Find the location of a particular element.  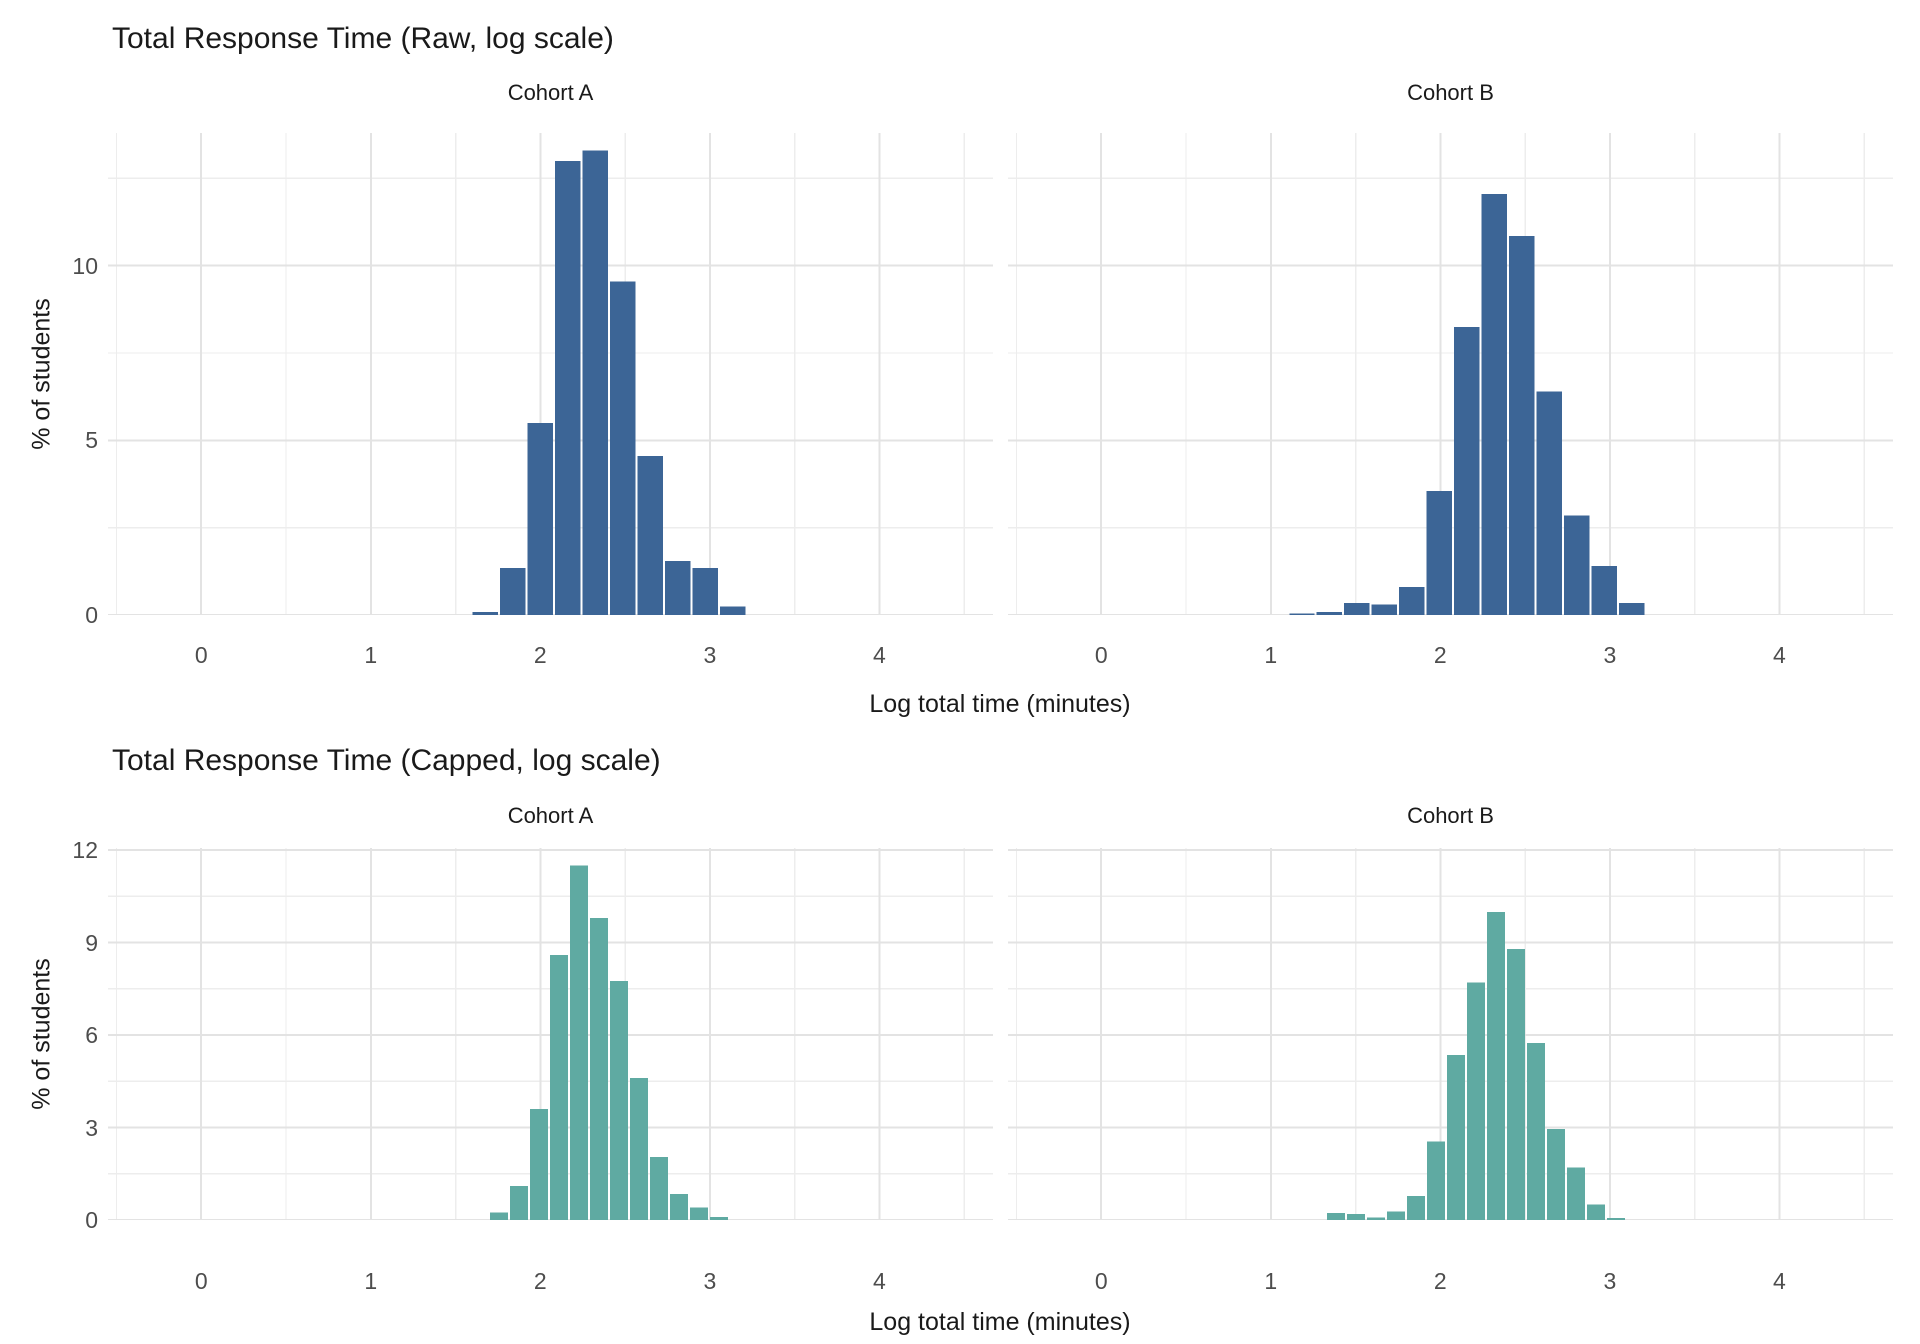

y-tick-label: 9 is located at coordinates (91, 942).